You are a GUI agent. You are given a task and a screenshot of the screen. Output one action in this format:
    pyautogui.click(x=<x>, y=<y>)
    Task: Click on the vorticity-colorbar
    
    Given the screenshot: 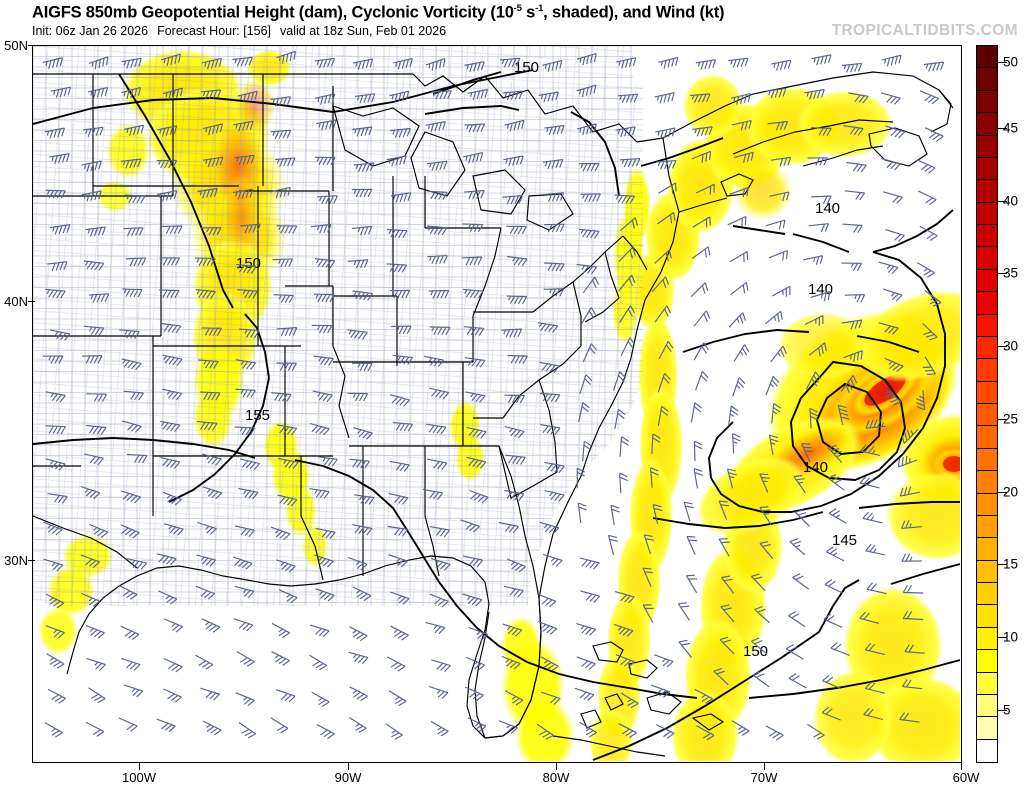 What is the action you would take?
    pyautogui.click(x=987, y=404)
    